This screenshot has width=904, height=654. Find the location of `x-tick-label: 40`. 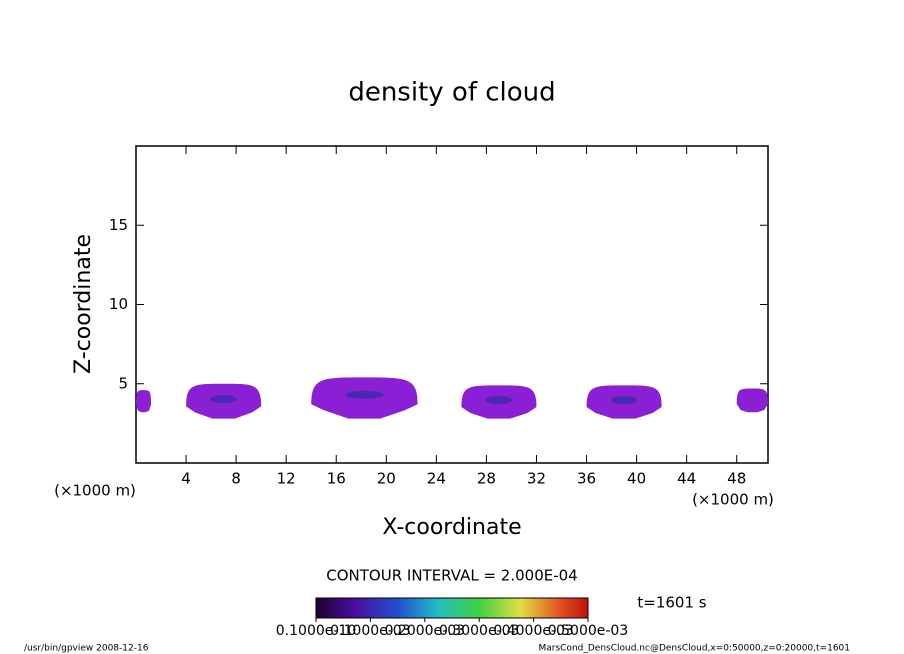

x-tick-label: 40 is located at coordinates (636, 479).